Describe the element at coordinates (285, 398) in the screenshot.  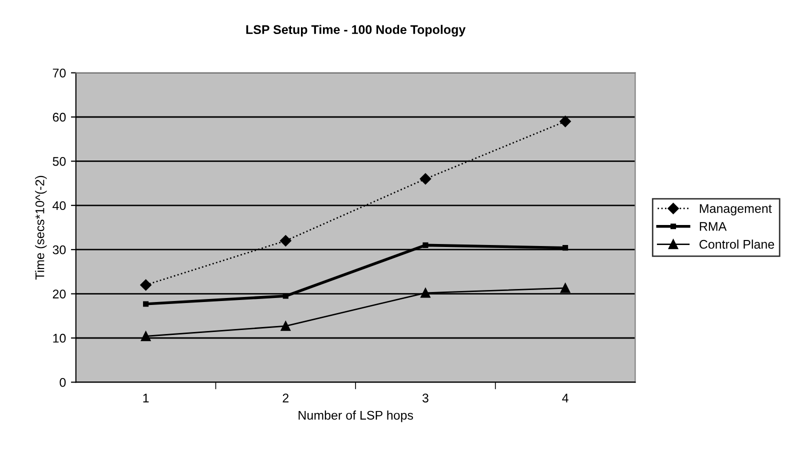
I see `x-tick-label: 2` at that location.